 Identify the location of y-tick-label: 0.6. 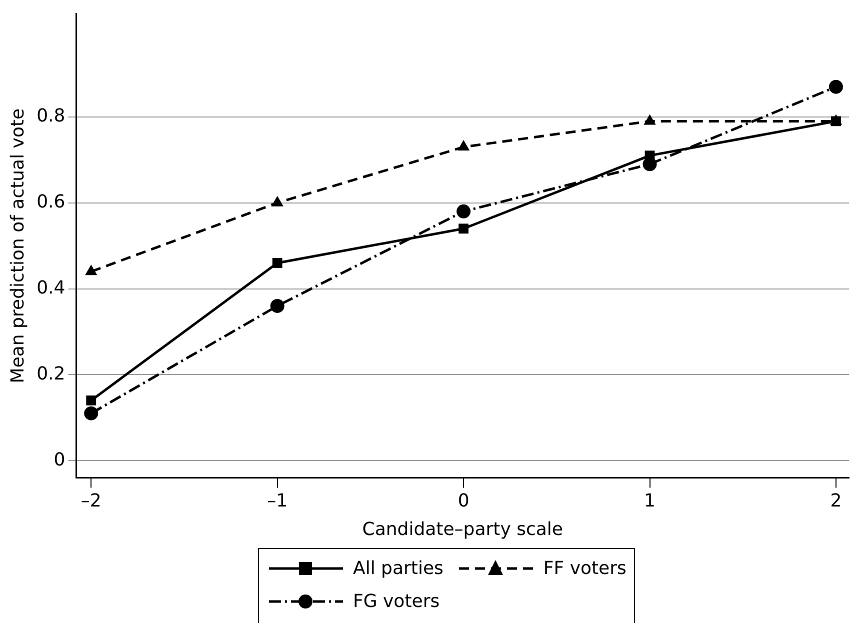
(51, 202).